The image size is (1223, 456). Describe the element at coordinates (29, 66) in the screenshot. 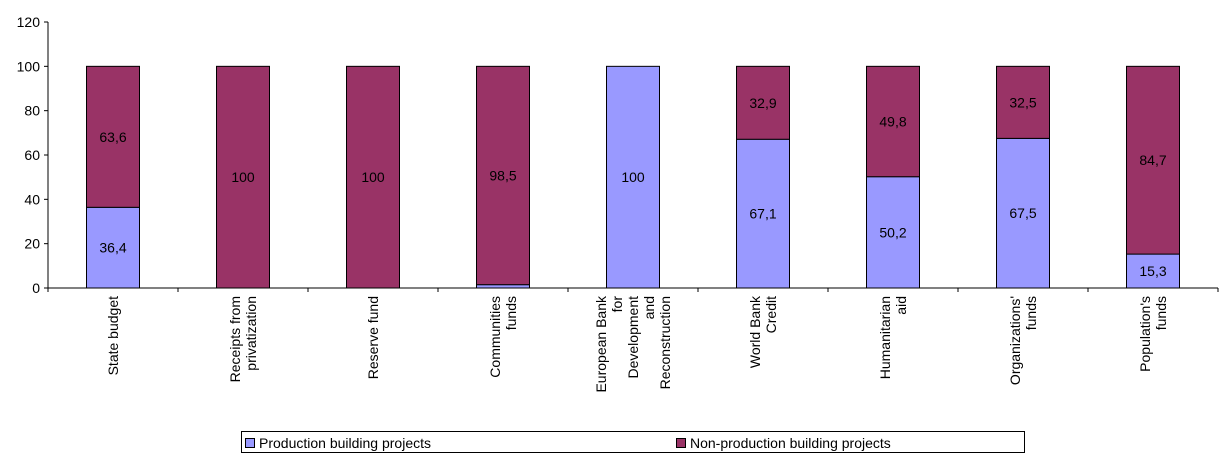

I see `y-tick-label: 100` at that location.